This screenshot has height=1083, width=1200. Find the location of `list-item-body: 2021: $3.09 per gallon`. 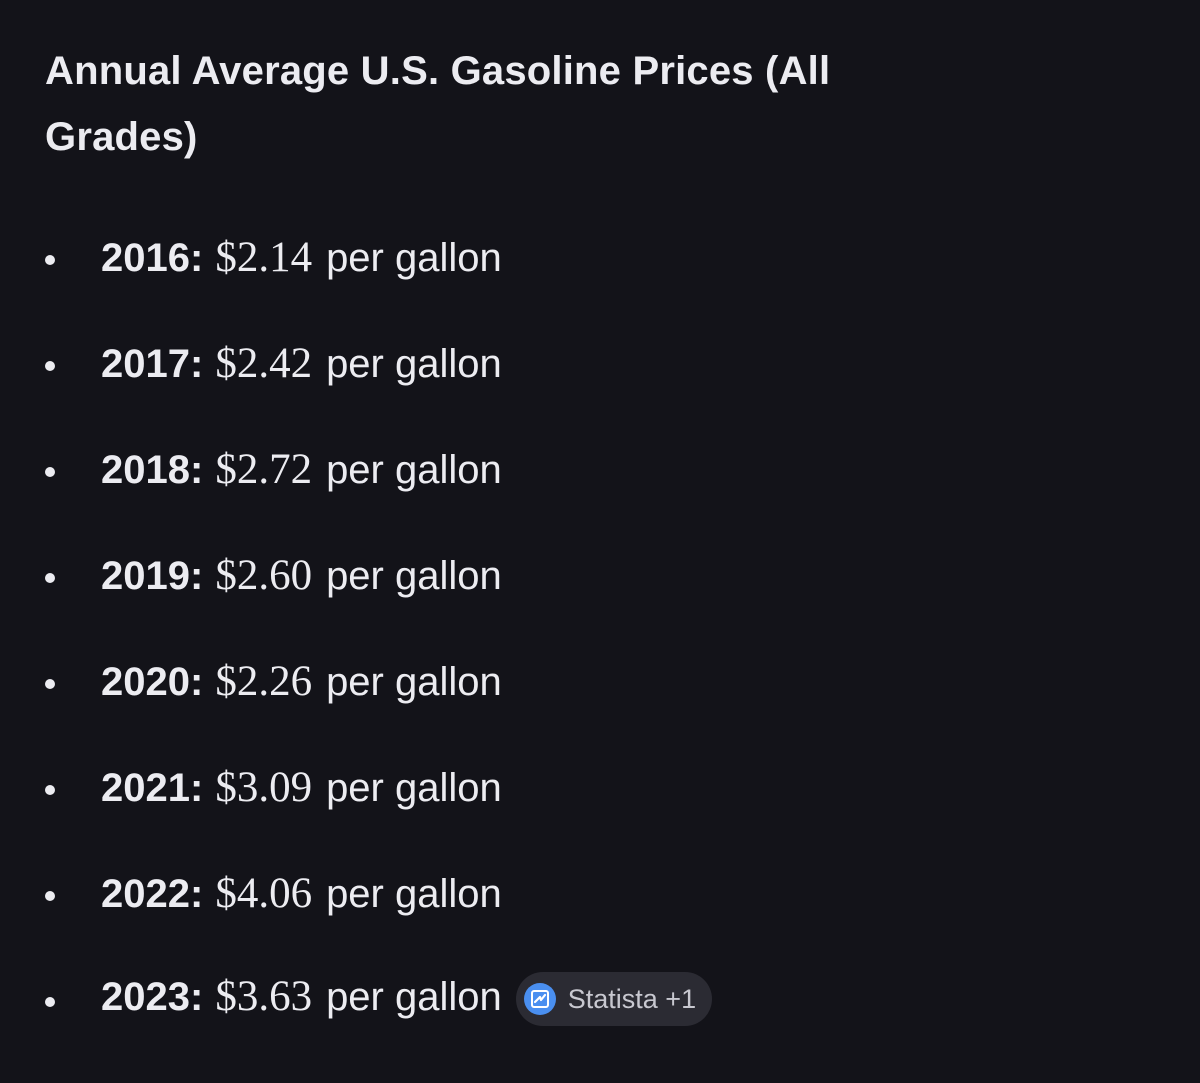

list-item-body: 2021: $3.09 per gallon is located at coordinates (301, 787).